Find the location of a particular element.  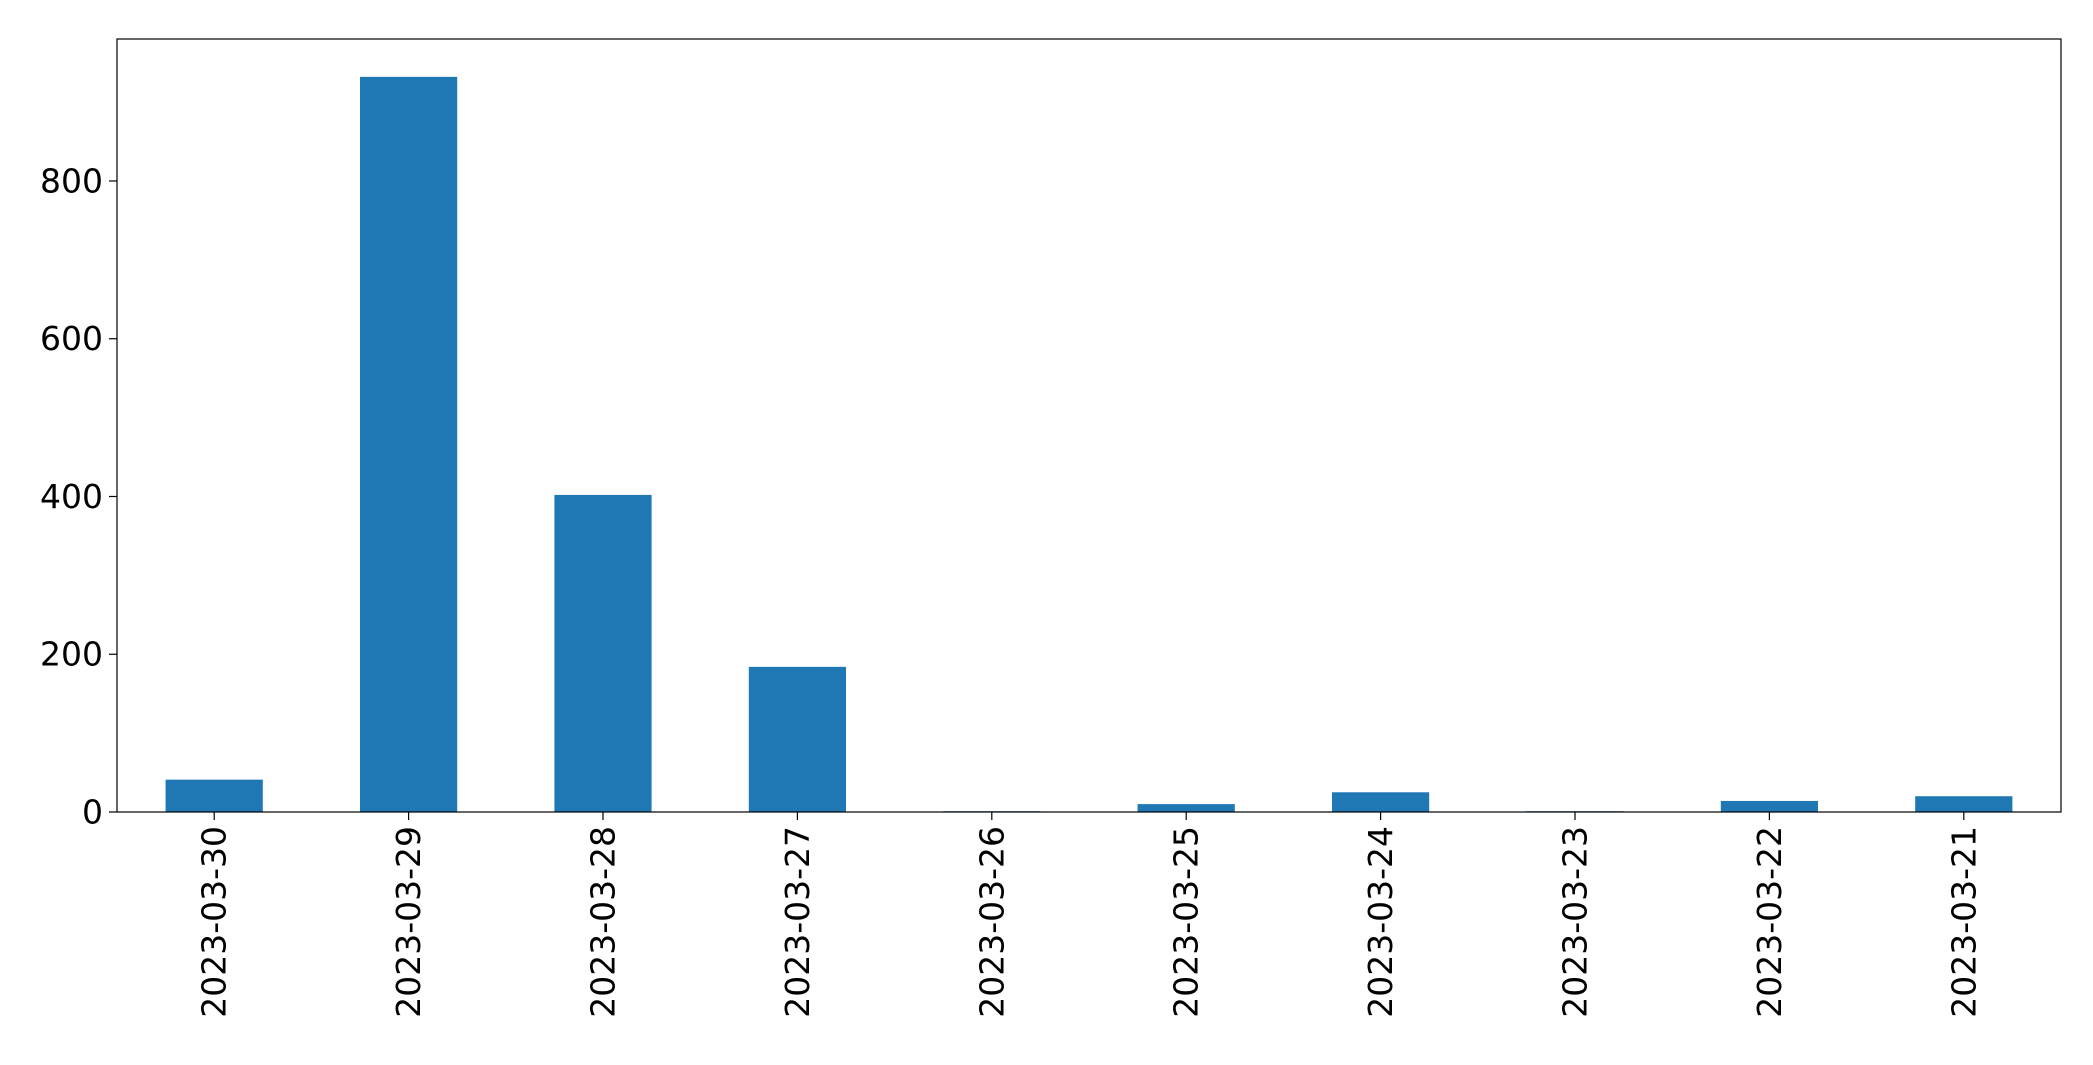

y-tick-label: 0 is located at coordinates (92, 812).